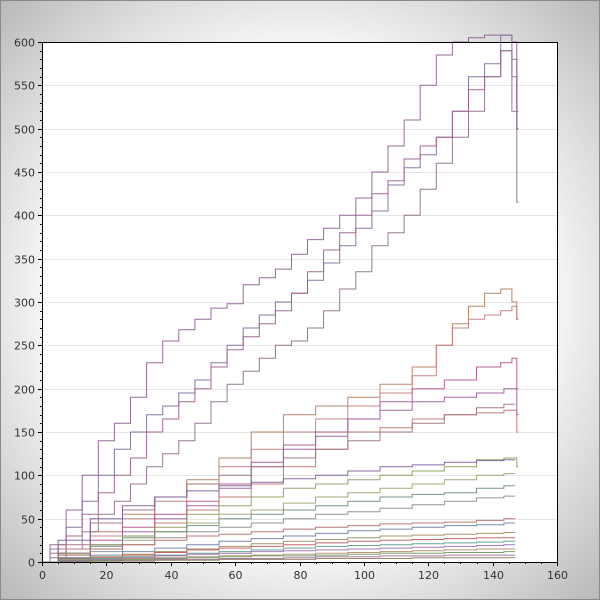 The height and width of the screenshot is (601, 600). I want to click on y-tick-label: 500, so click(24, 130).